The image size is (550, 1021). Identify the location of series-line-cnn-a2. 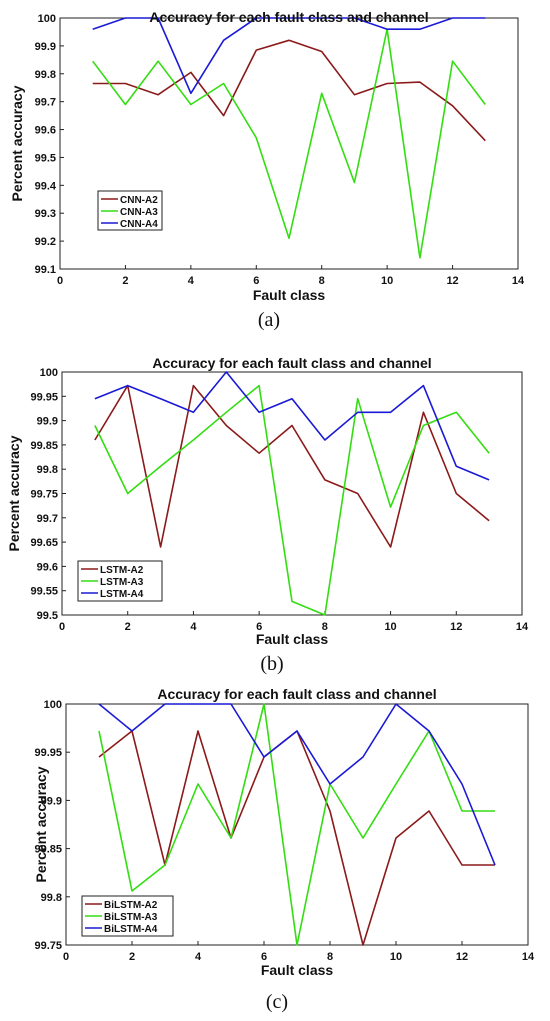
(289, 90).